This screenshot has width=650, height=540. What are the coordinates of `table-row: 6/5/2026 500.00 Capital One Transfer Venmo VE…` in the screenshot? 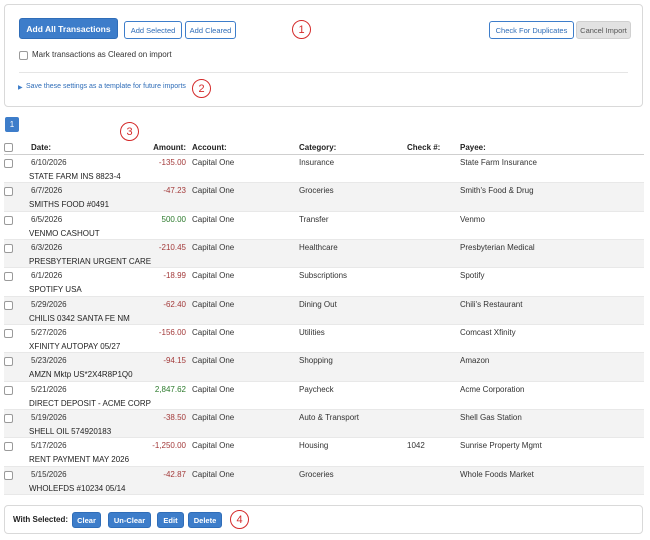 It's located at (324, 226).